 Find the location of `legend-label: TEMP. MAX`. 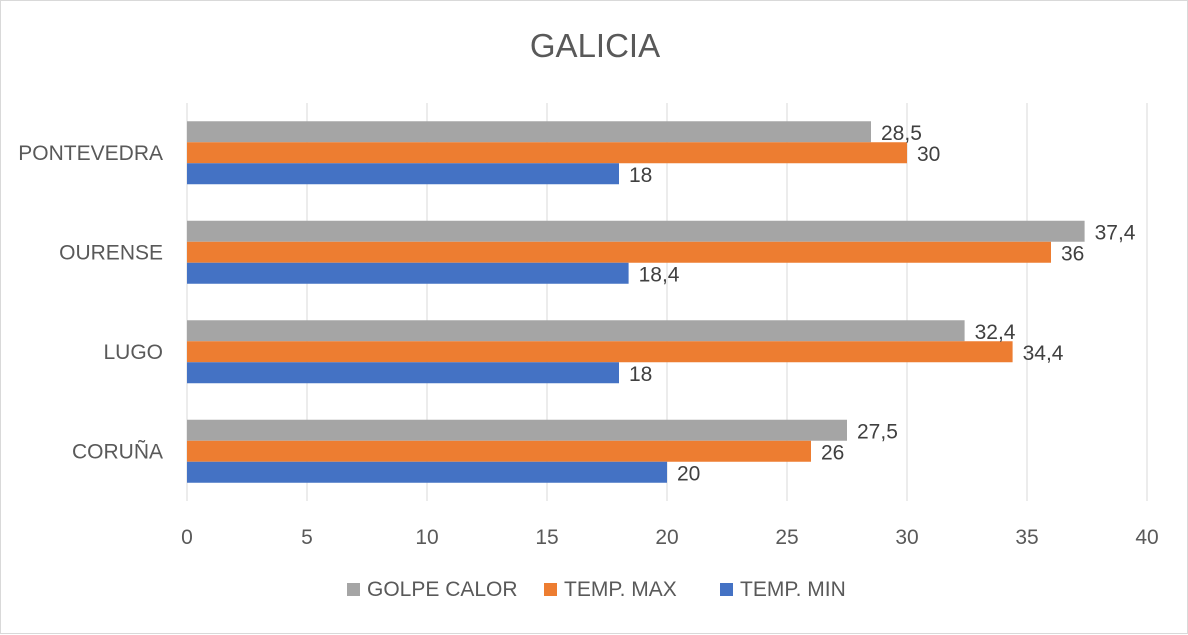

legend-label: TEMP. MAX is located at coordinates (620, 589).